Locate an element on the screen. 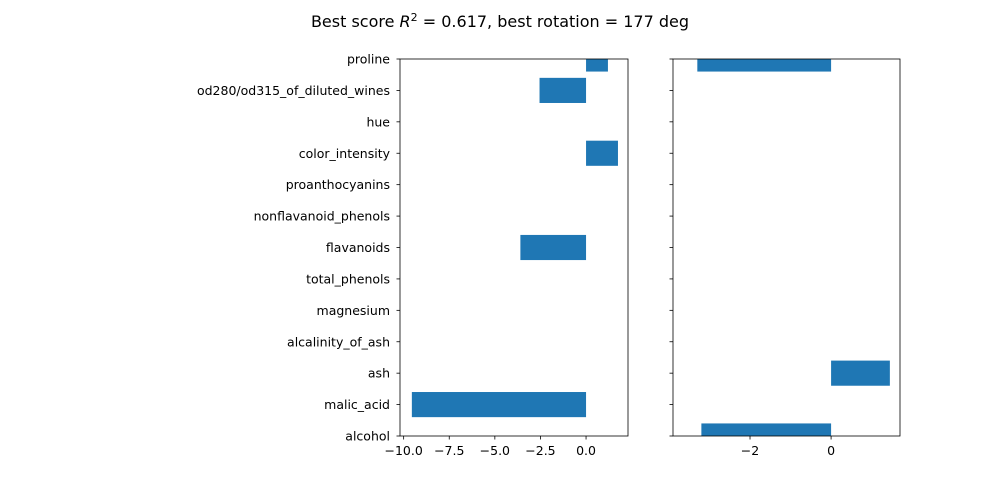 The height and width of the screenshot is (490, 1000). ytick-label: ash is located at coordinates (379, 373).